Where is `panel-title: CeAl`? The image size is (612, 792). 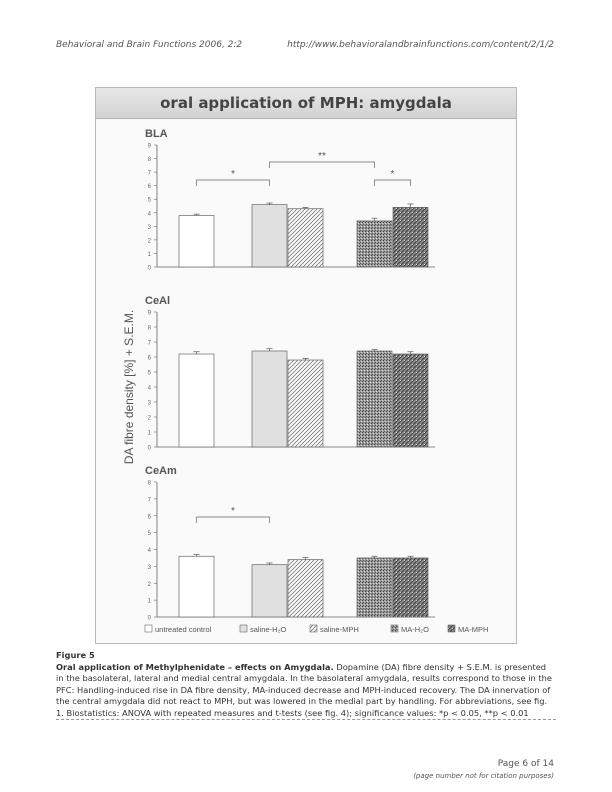 panel-title: CeAl is located at coordinates (157, 301).